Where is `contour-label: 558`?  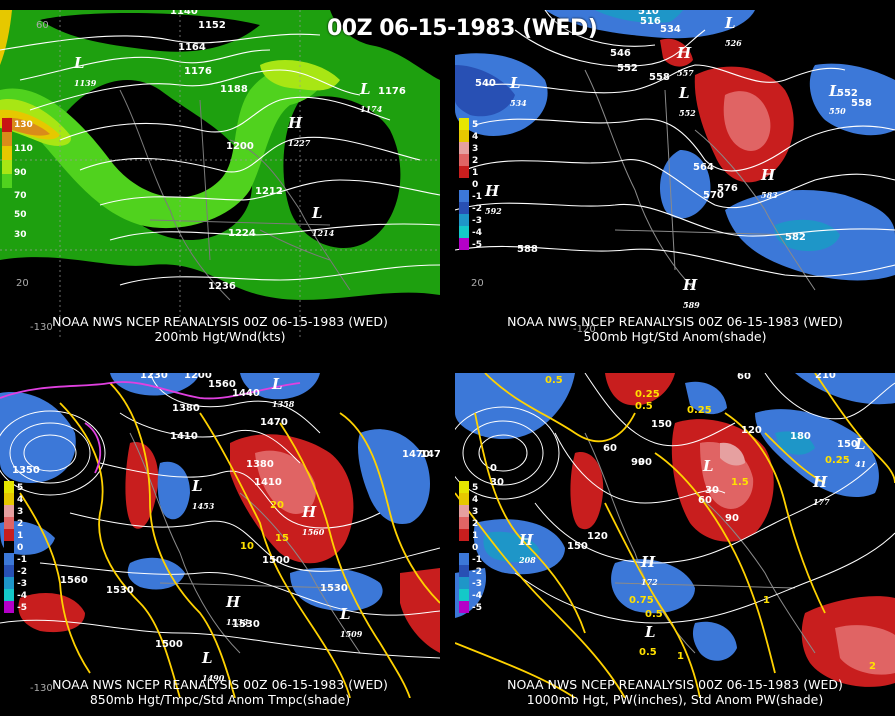 contour-label: 558 is located at coordinates (861, 103).